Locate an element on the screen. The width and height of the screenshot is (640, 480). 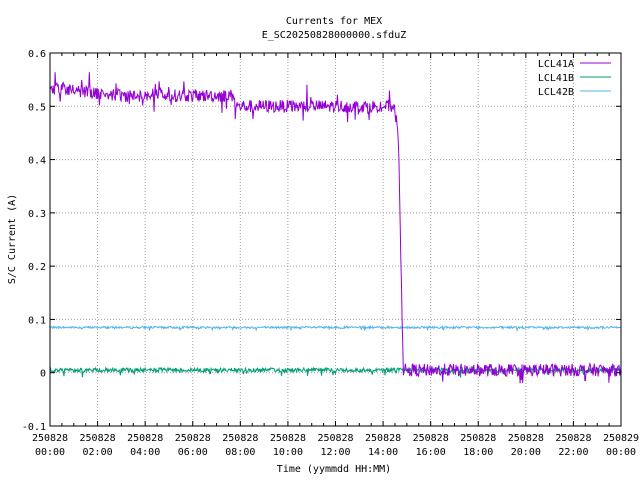
y-tick-label: 0.4 is located at coordinates (37, 161).